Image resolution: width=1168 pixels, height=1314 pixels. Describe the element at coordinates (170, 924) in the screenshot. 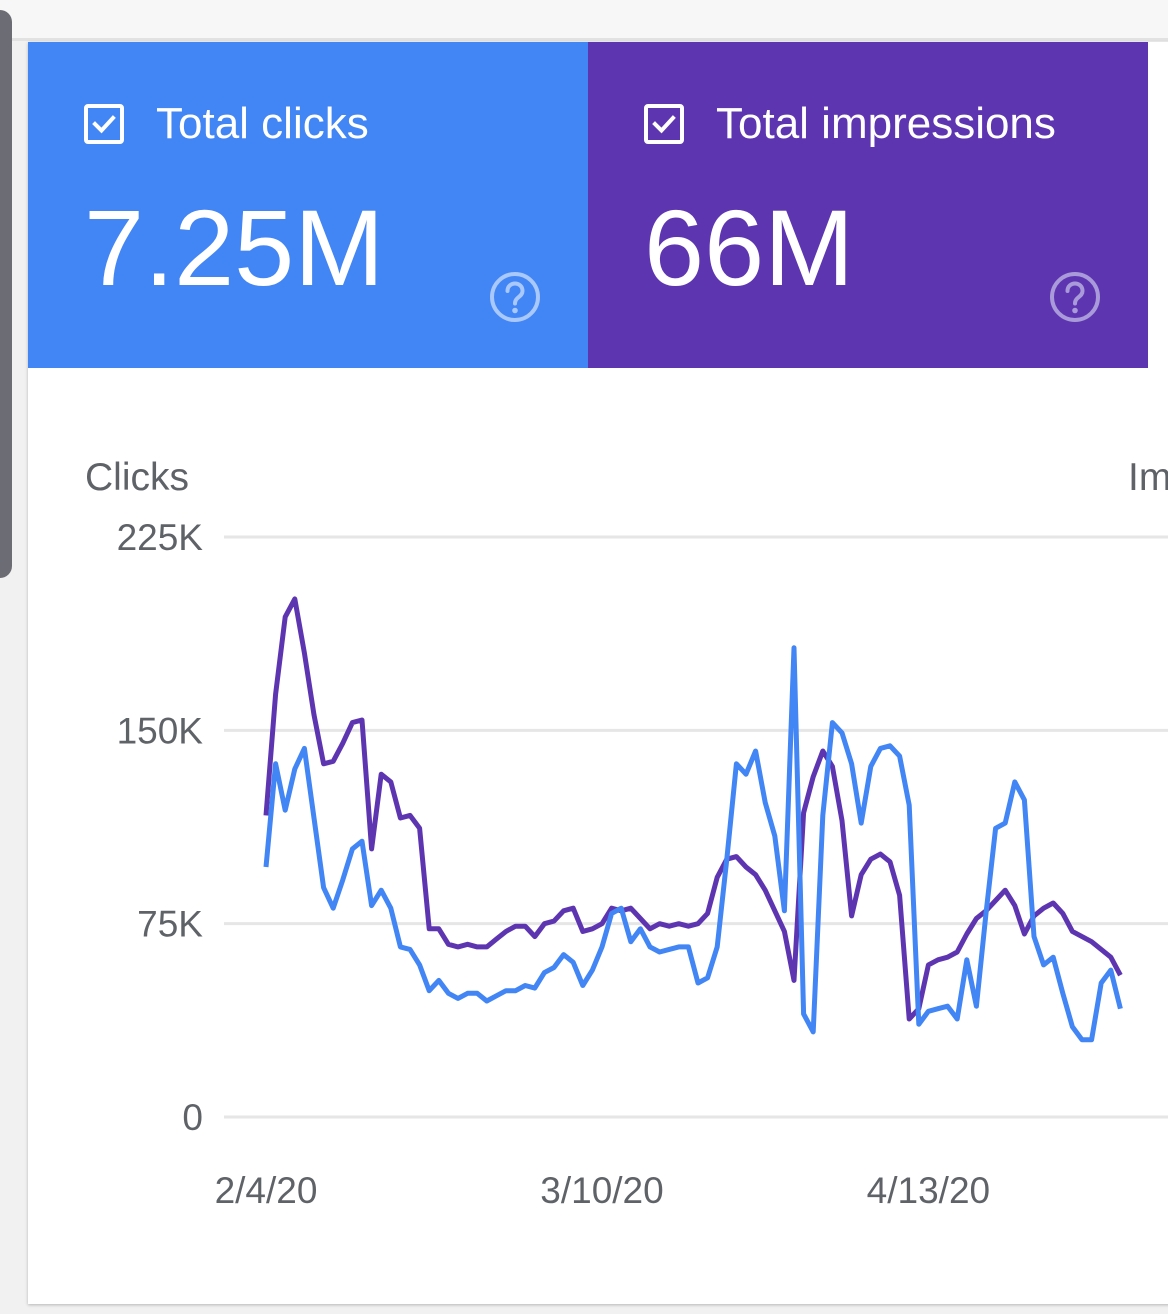

I see `y-tick-label: 75K` at that location.